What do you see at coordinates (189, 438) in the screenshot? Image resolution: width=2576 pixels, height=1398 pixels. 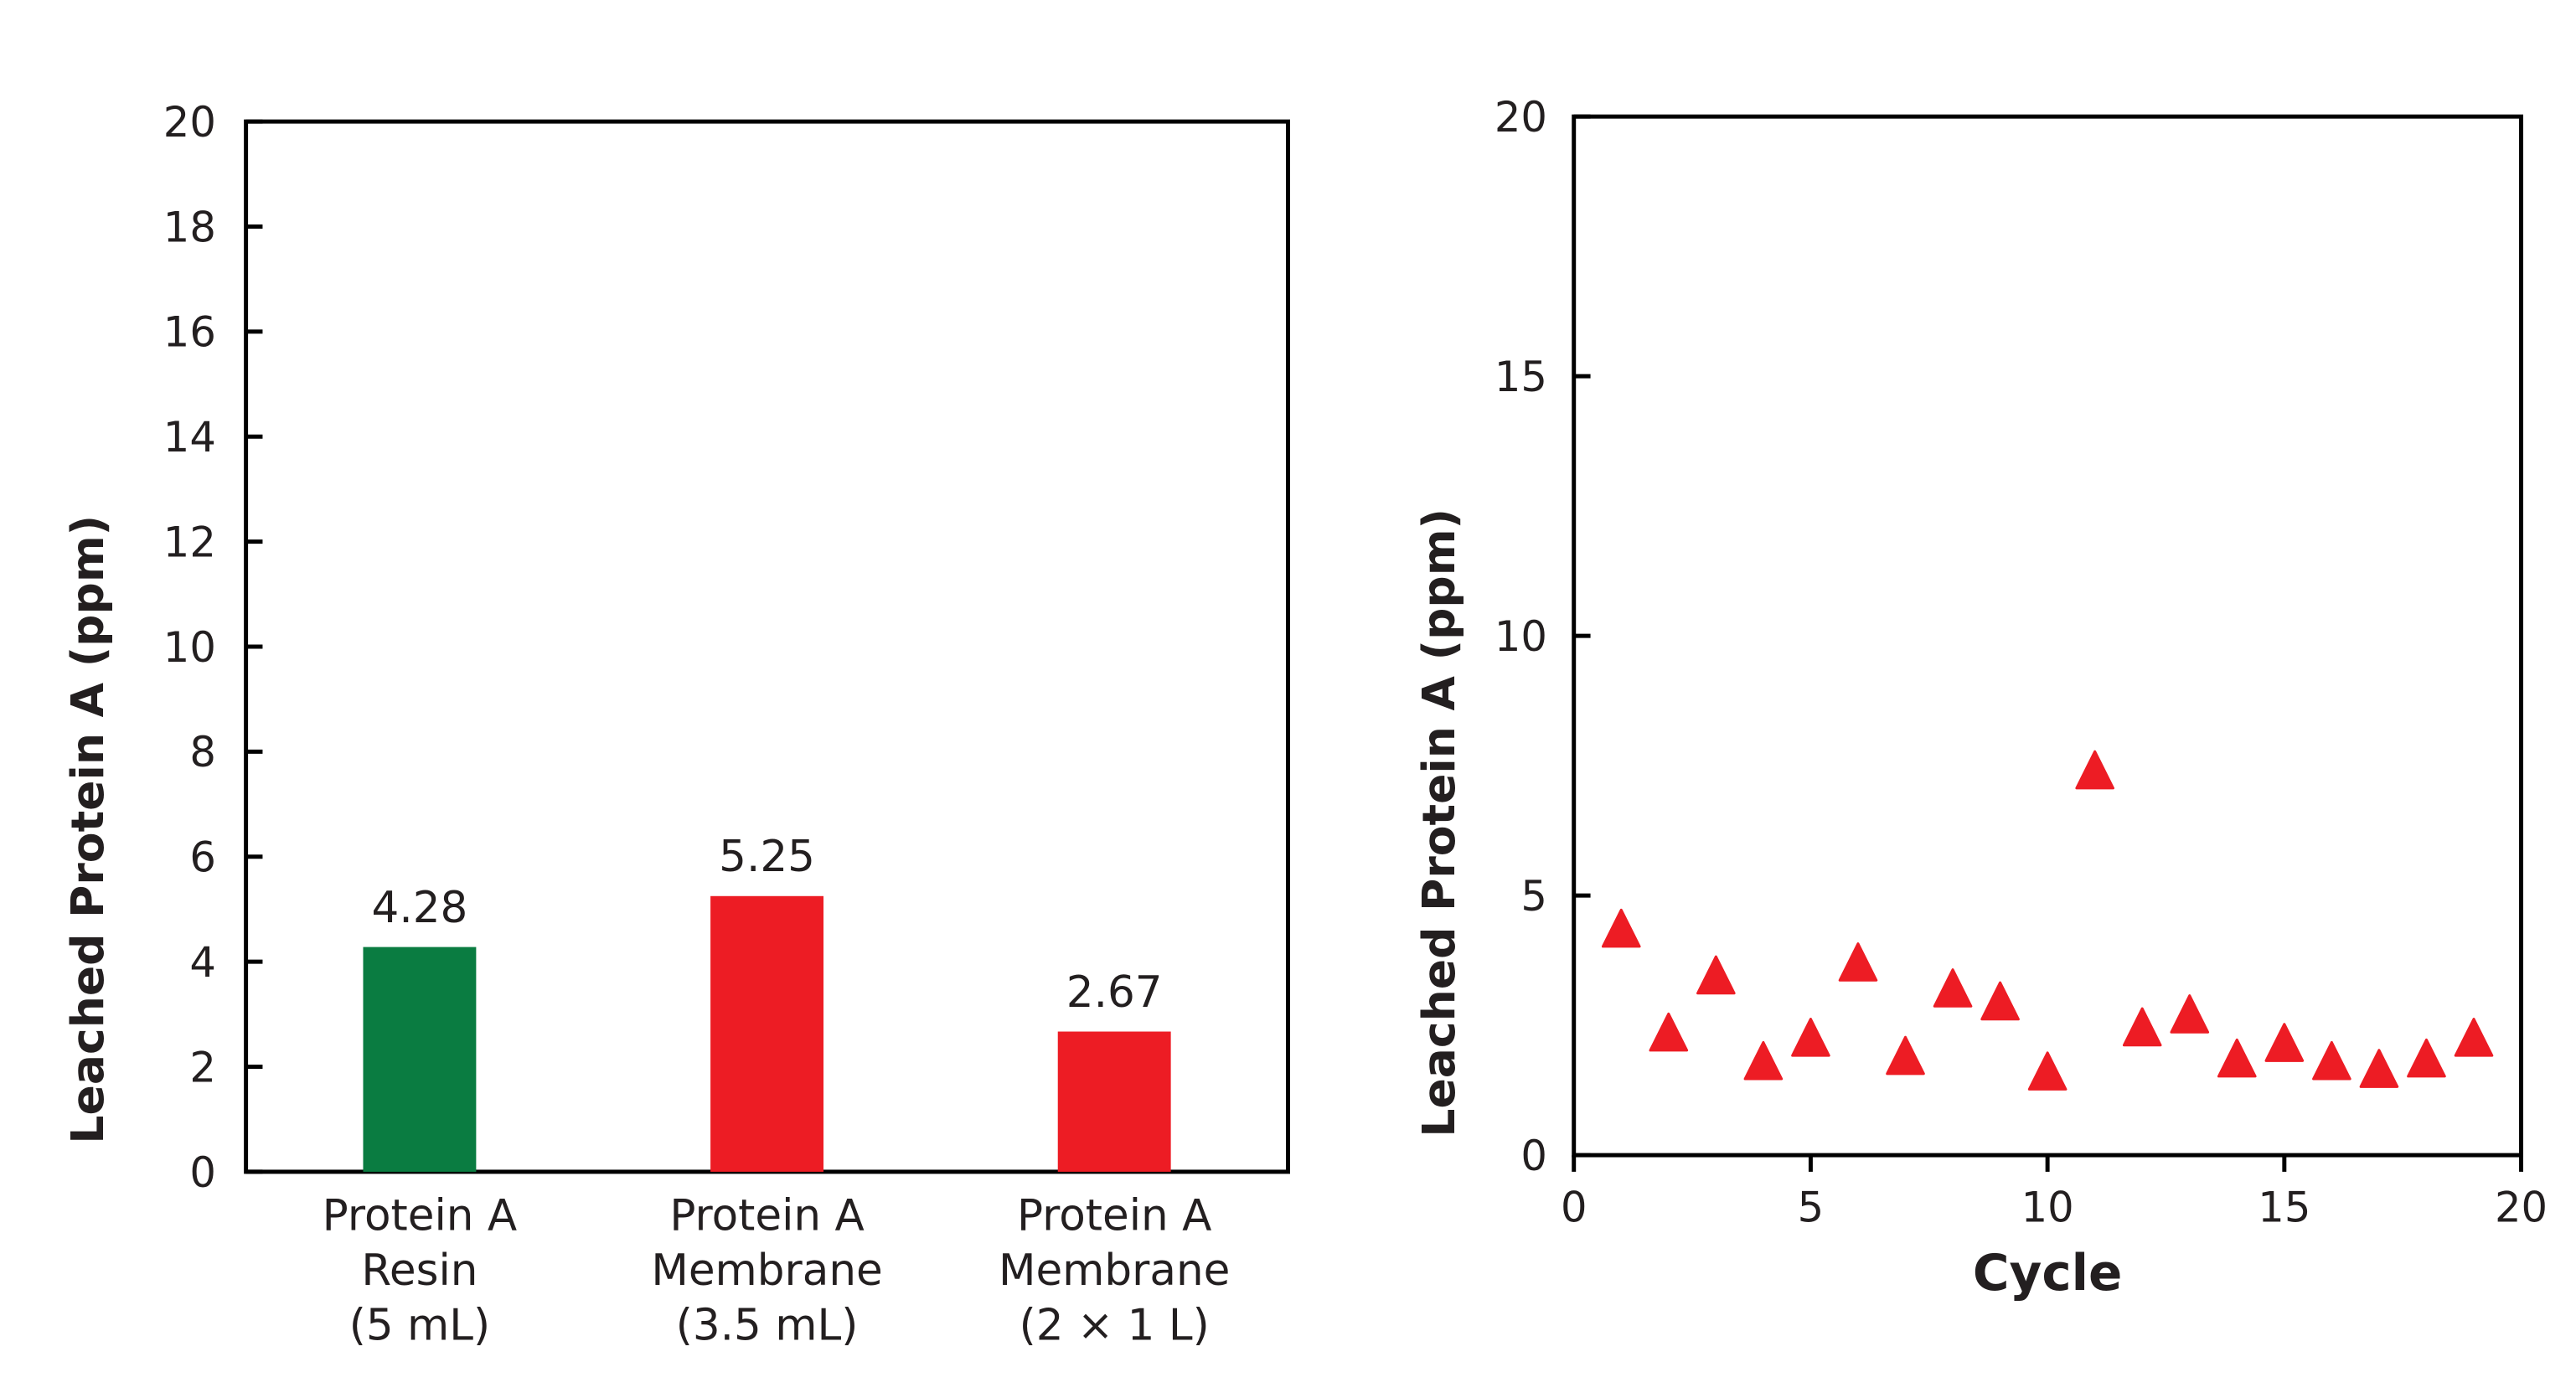 I see `y-tick-label: 14` at bounding box center [189, 438].